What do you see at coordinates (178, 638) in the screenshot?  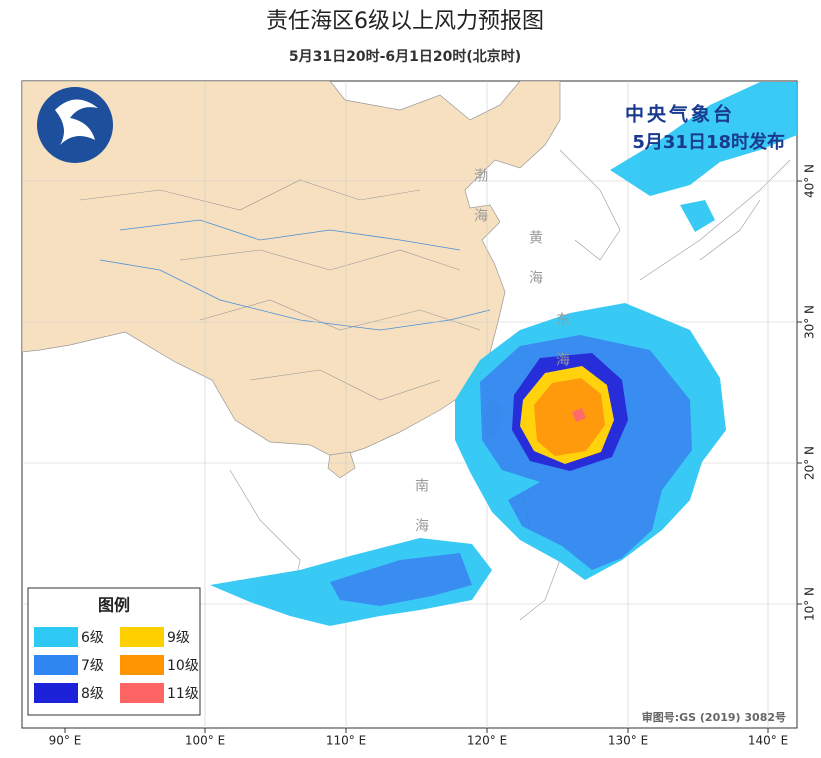 I see `legend-label: 9级` at bounding box center [178, 638].